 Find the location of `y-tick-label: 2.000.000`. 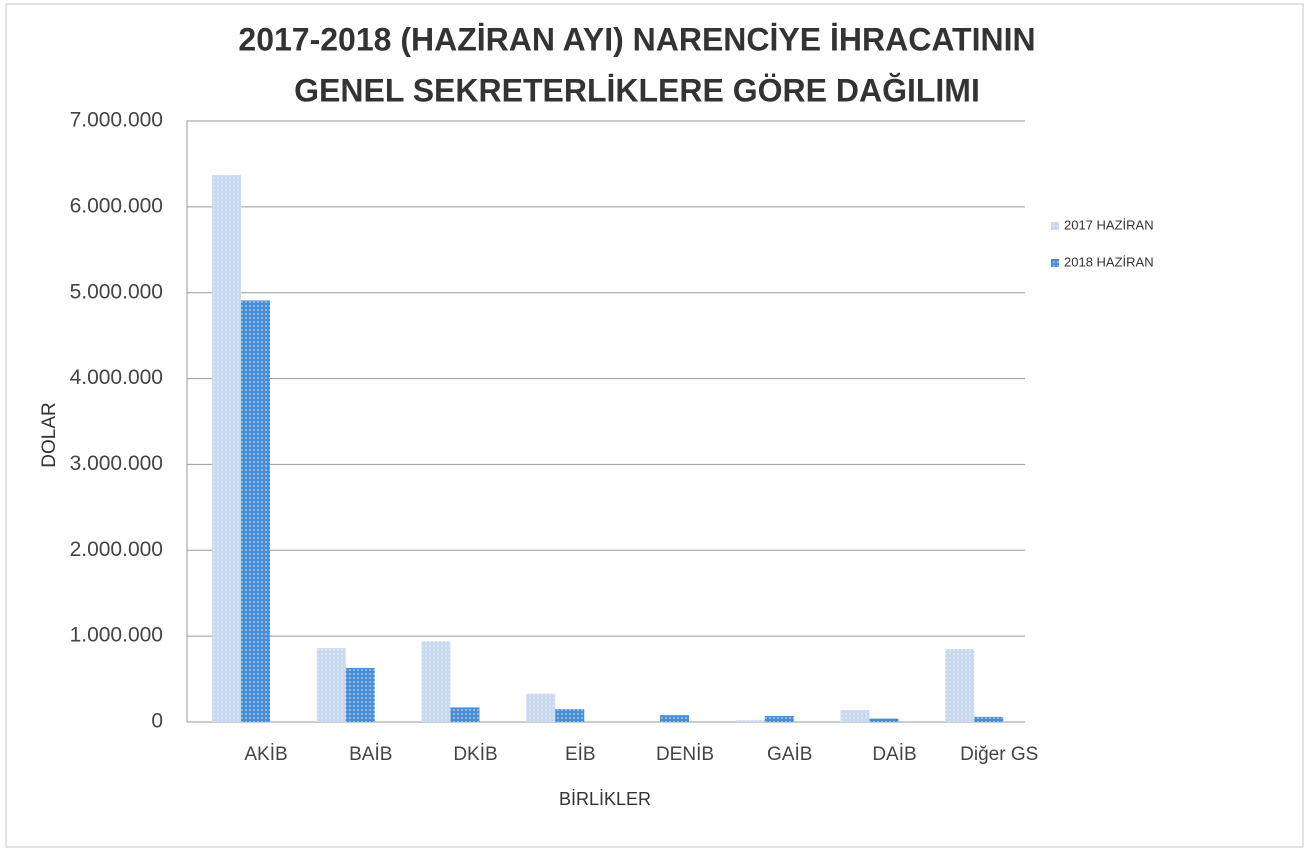

y-tick-label: 2.000.000 is located at coordinates (116, 549).